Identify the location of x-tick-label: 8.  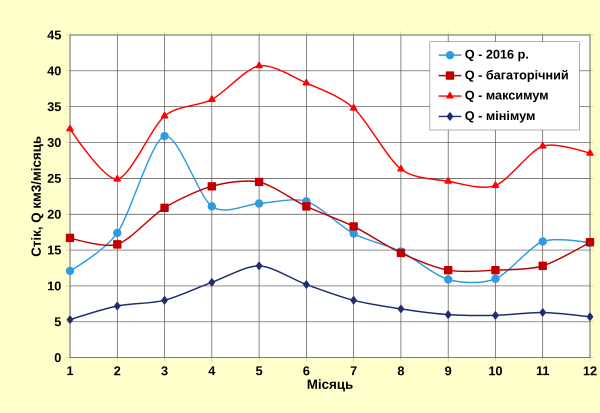
(401, 371).